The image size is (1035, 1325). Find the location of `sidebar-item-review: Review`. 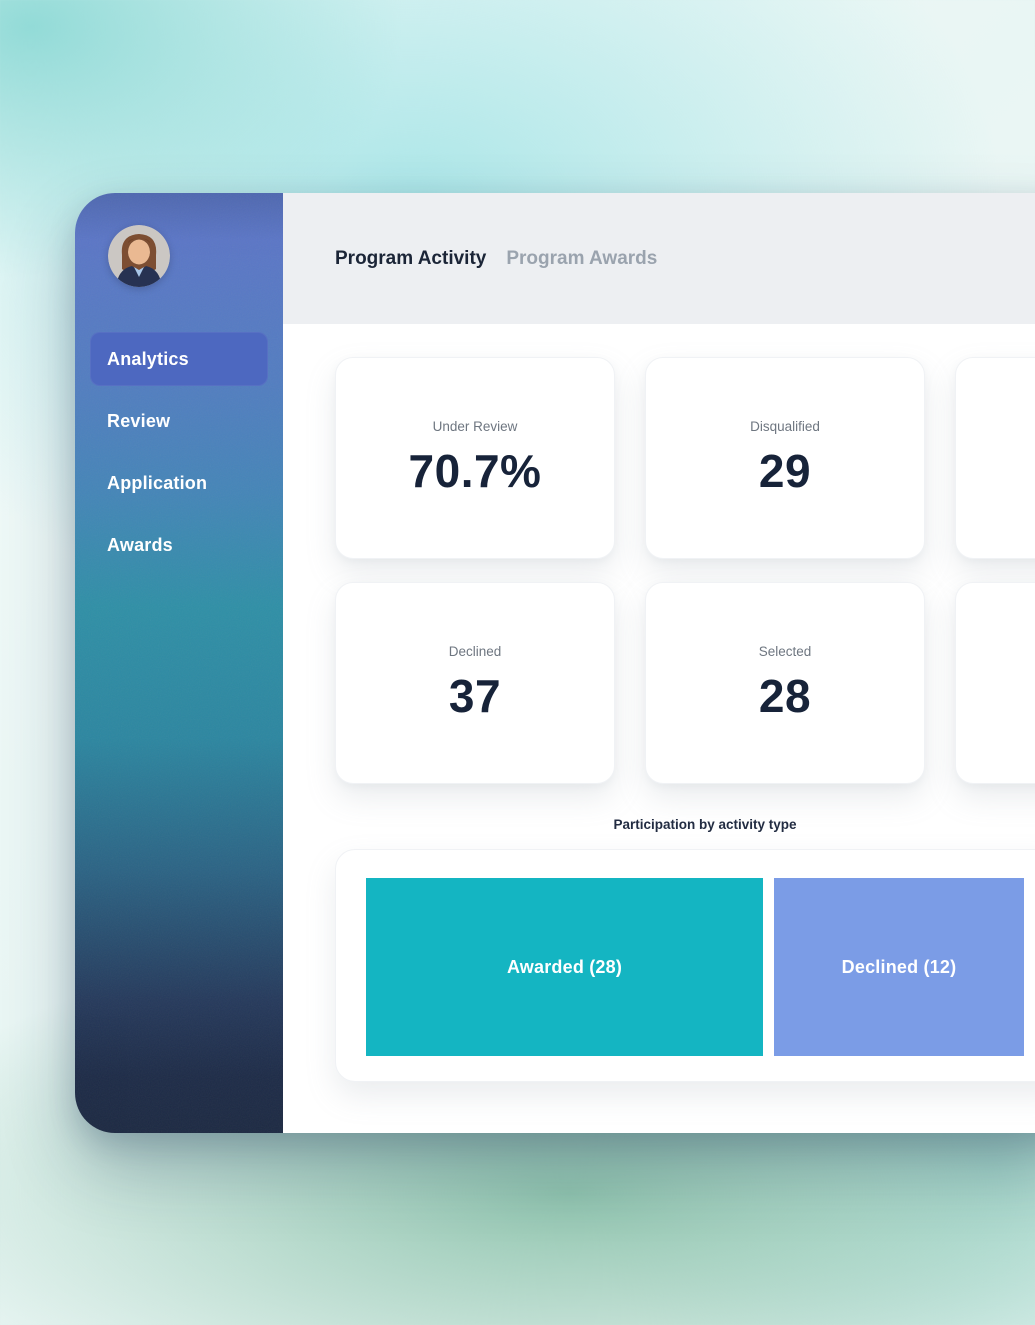

sidebar-item-review: Review is located at coordinates (139, 420).